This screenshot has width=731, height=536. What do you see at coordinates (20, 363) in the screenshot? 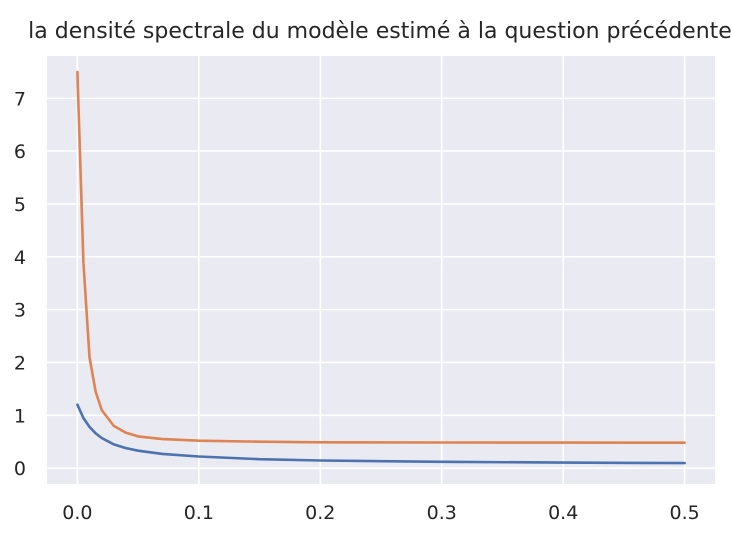
I see `y-tick-label: 2` at bounding box center [20, 363].